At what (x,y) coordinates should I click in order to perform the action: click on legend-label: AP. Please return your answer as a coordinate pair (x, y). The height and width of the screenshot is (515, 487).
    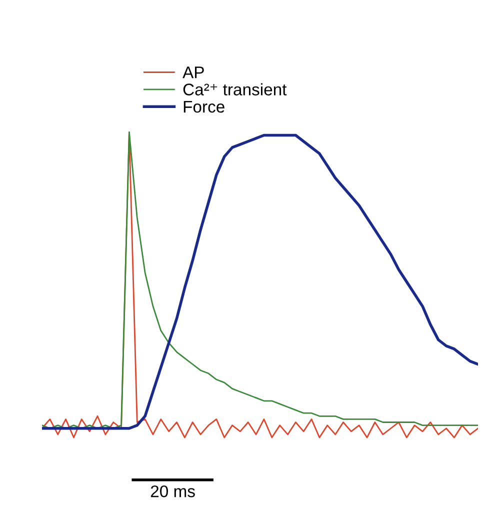
    Looking at the image, I should click on (193, 72).